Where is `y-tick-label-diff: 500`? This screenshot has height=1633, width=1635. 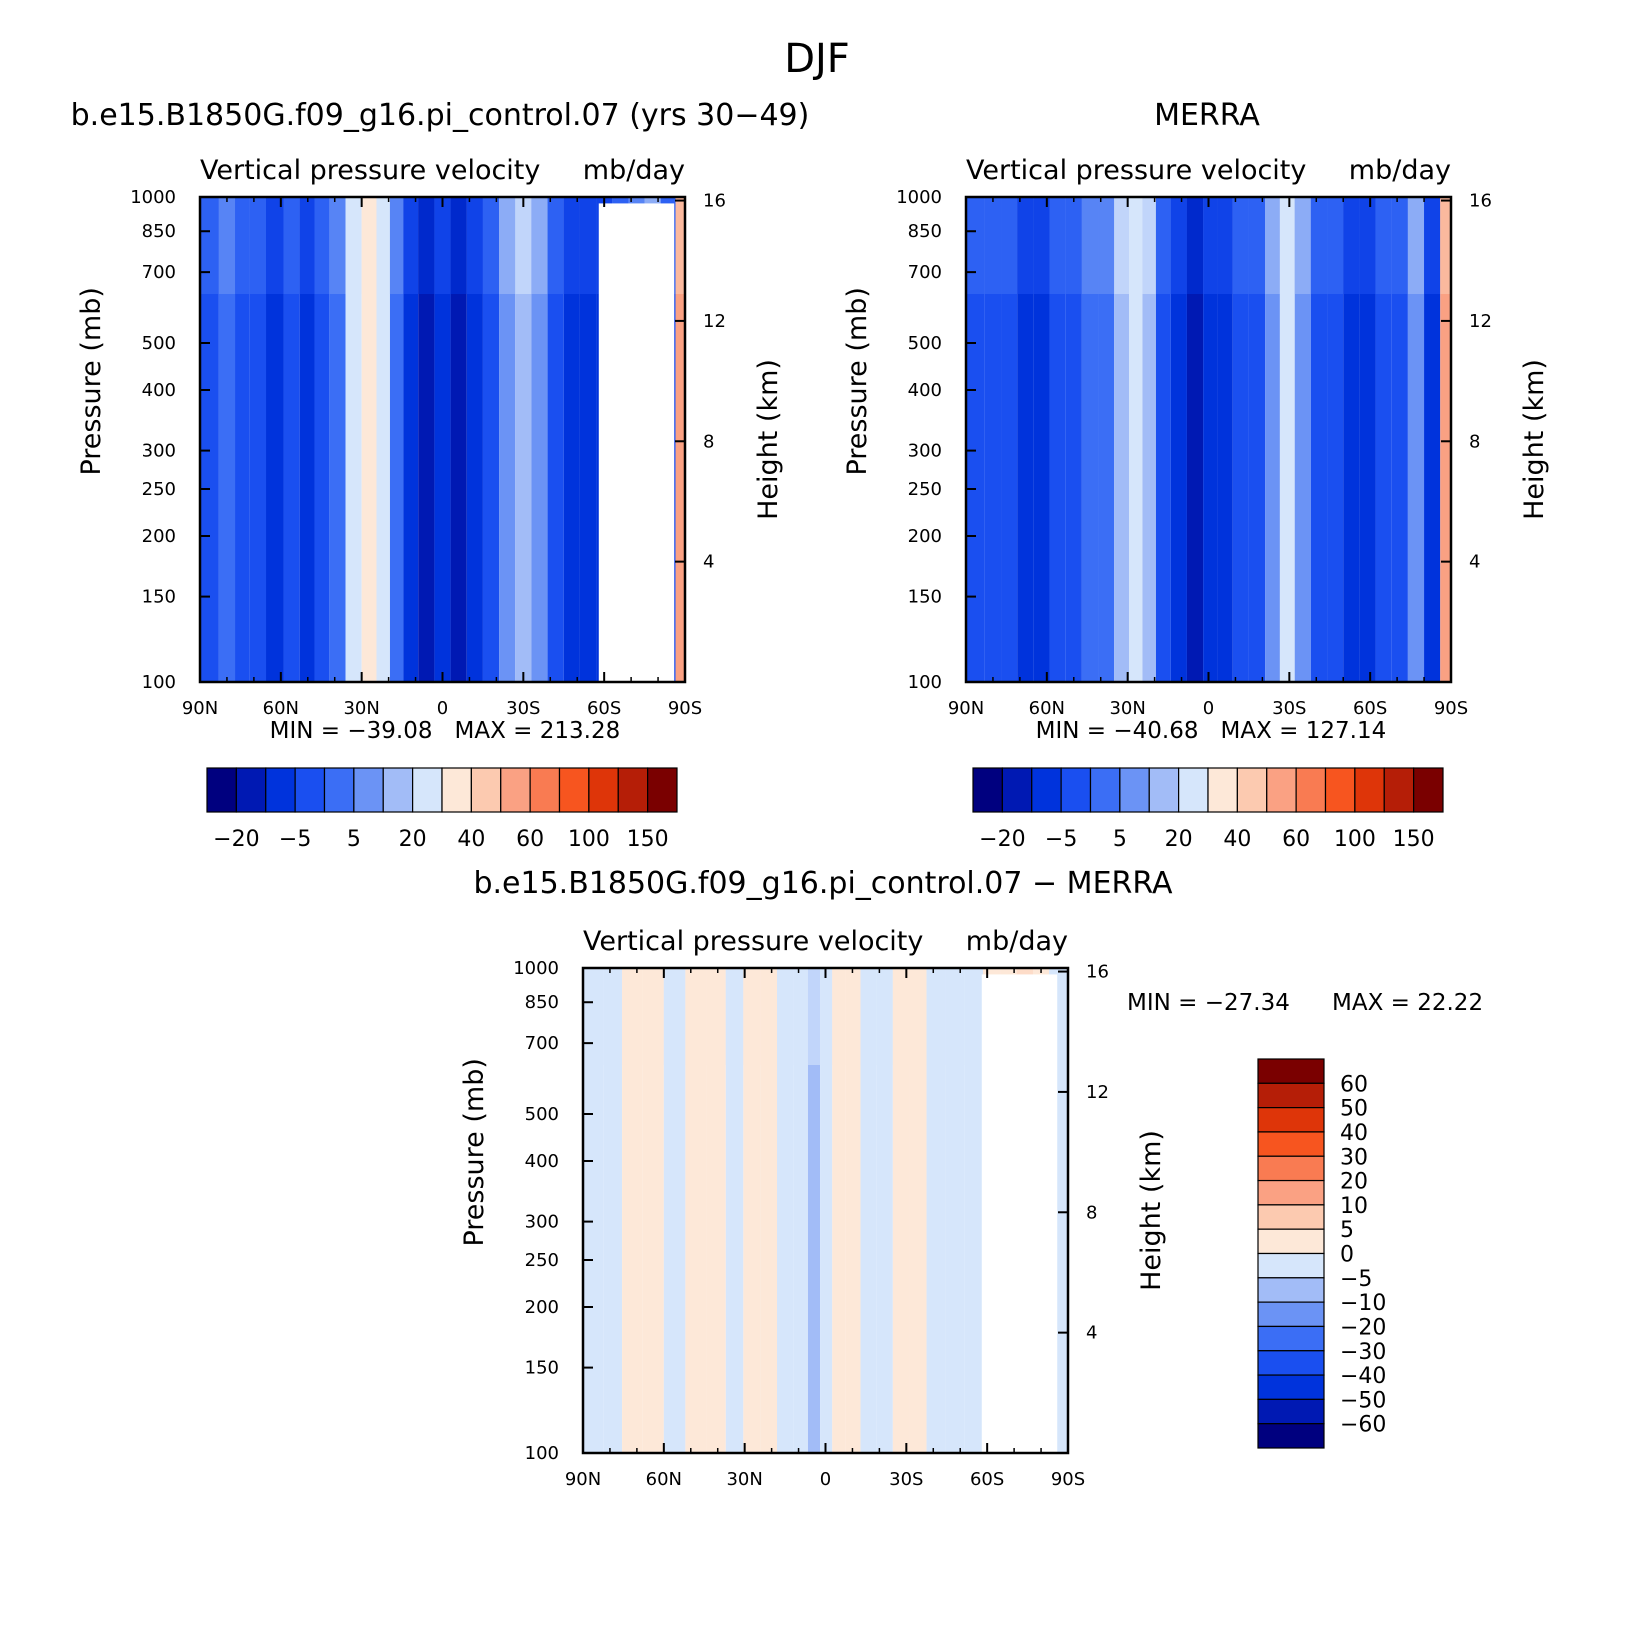 y-tick-label-diff: 500 is located at coordinates (542, 1114).